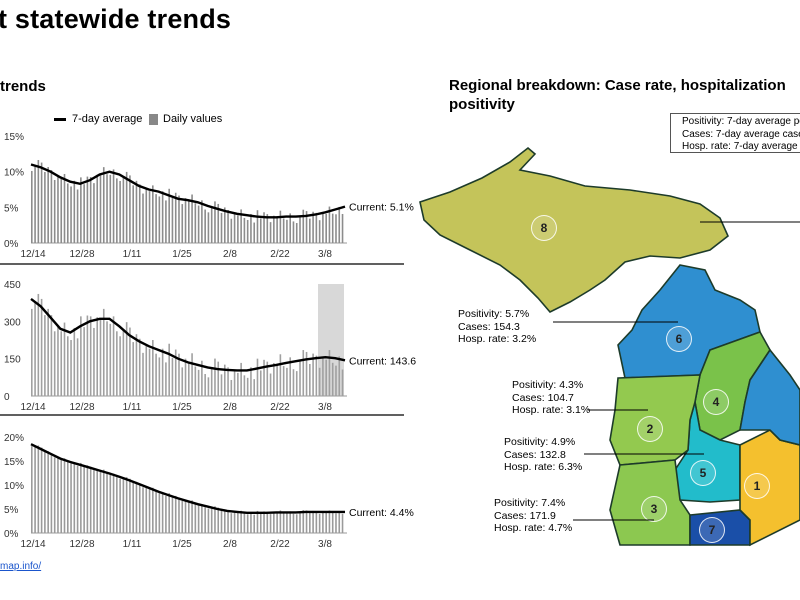 The image size is (800, 600). What do you see at coordinates (703, 473) in the screenshot?
I see `region-badge-5: 5` at bounding box center [703, 473].